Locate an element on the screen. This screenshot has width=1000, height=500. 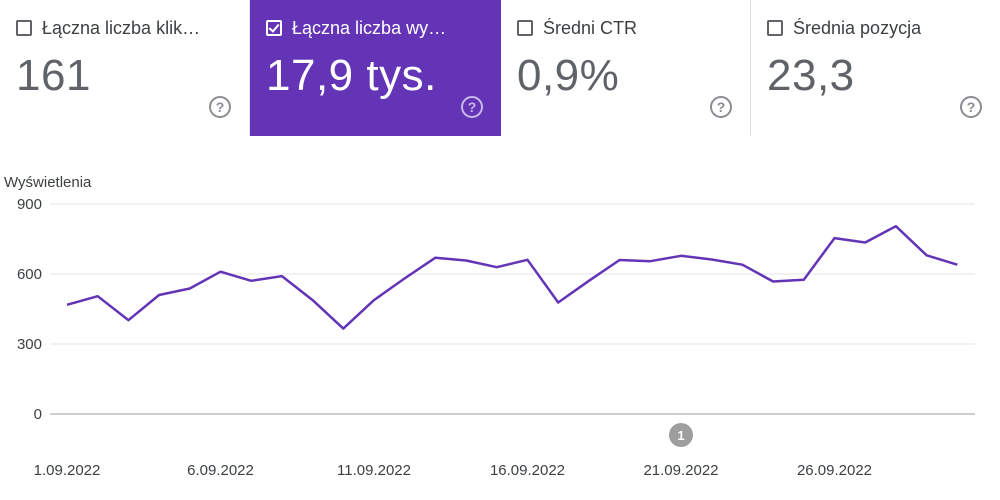
x-tick-label: 1.09.2022 is located at coordinates (67, 470).